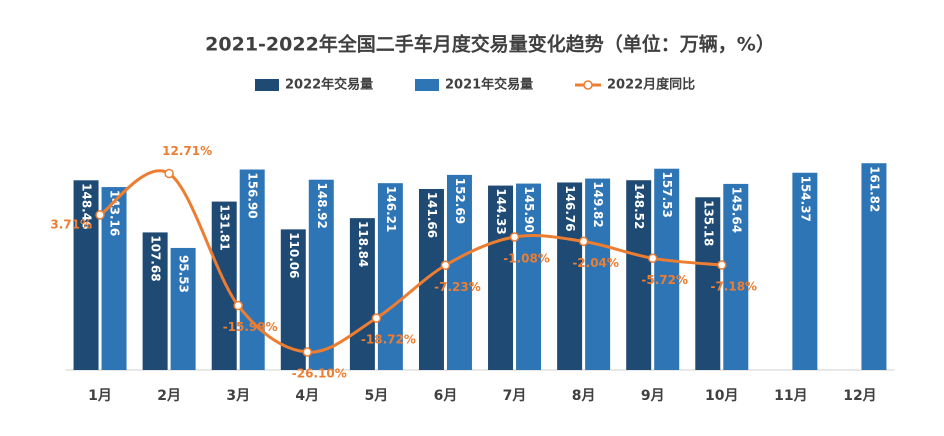 The width and height of the screenshot is (944, 436). Describe the element at coordinates (391, 209) in the screenshot. I see `bar-value-label: 146.21` at that location.